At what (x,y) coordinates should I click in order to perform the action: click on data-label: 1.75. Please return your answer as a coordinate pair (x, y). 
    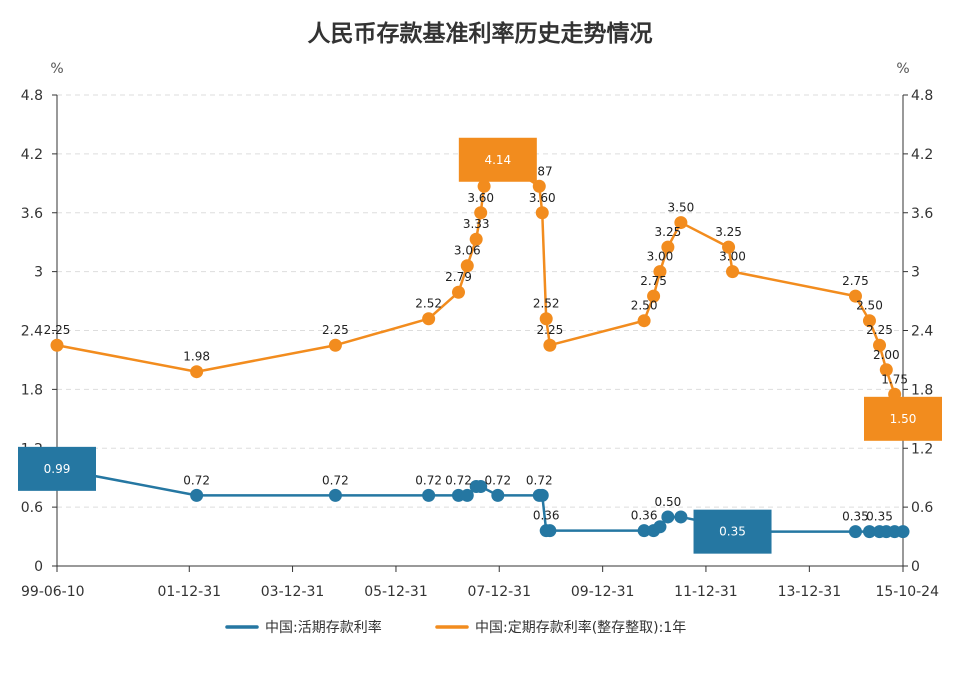
    Looking at the image, I should click on (894, 379).